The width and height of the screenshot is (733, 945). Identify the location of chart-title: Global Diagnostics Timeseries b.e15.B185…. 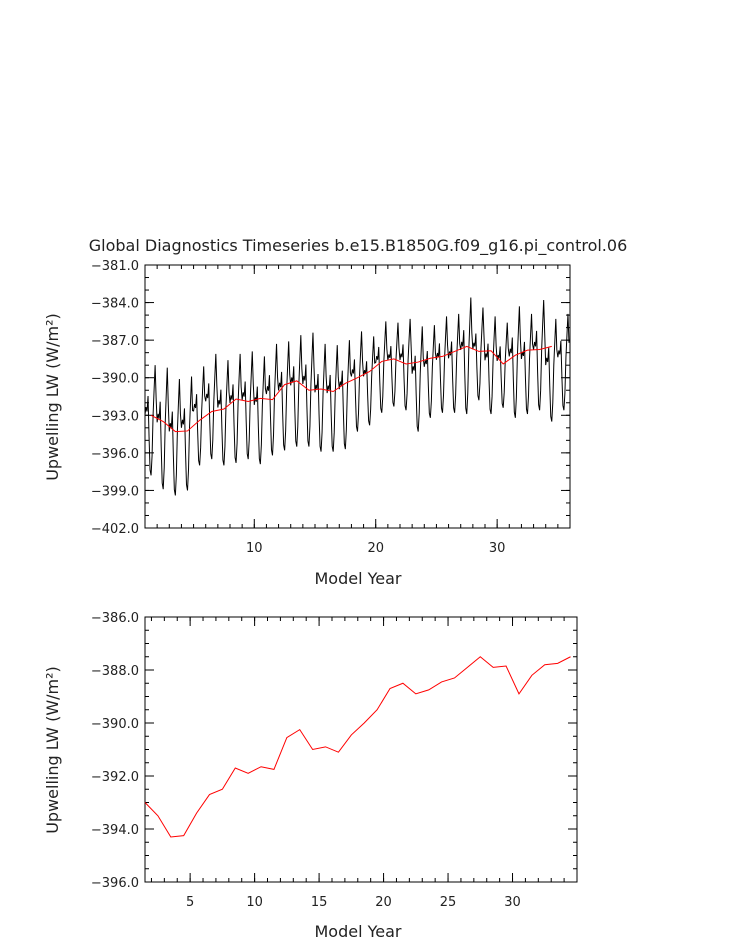
(358, 246).